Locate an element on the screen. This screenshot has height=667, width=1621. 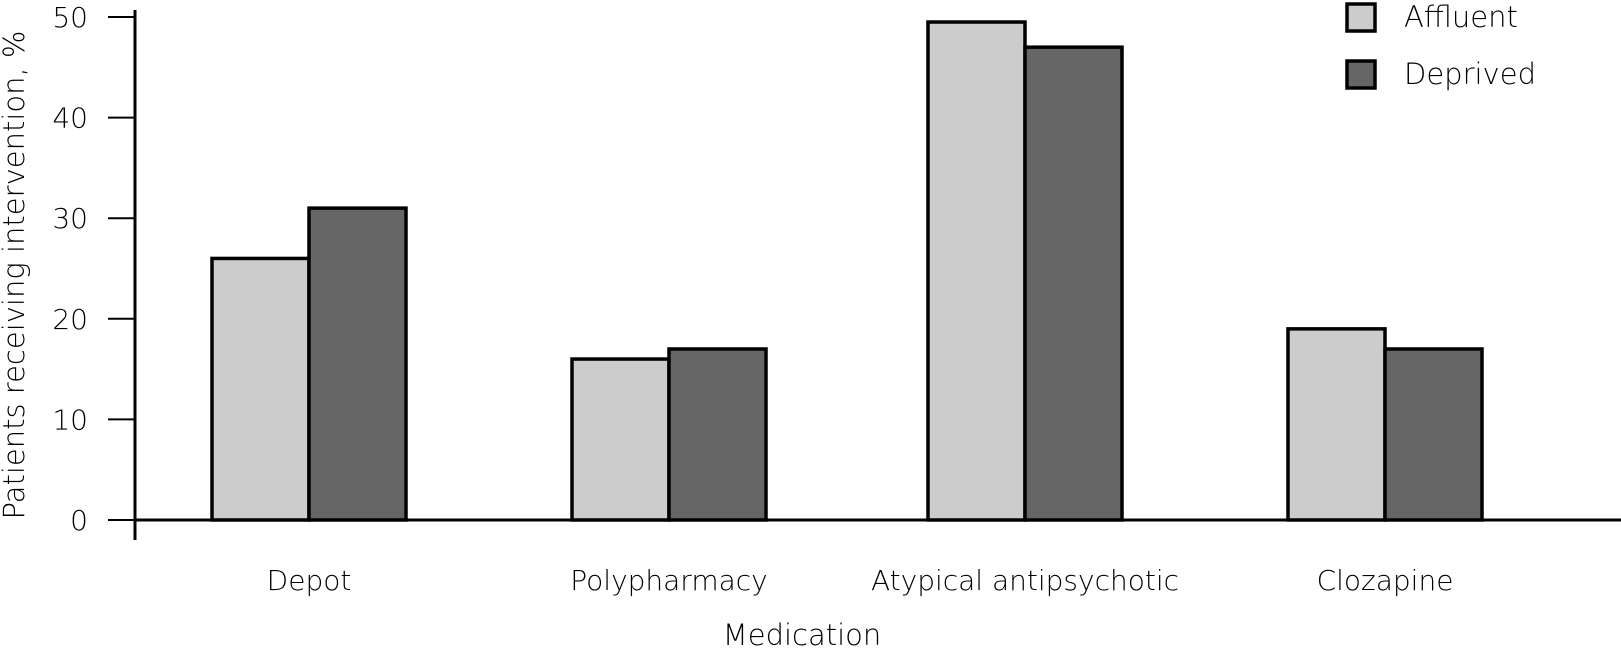
bar-deprived-atypical-antipsychotic is located at coordinates (1073, 283).